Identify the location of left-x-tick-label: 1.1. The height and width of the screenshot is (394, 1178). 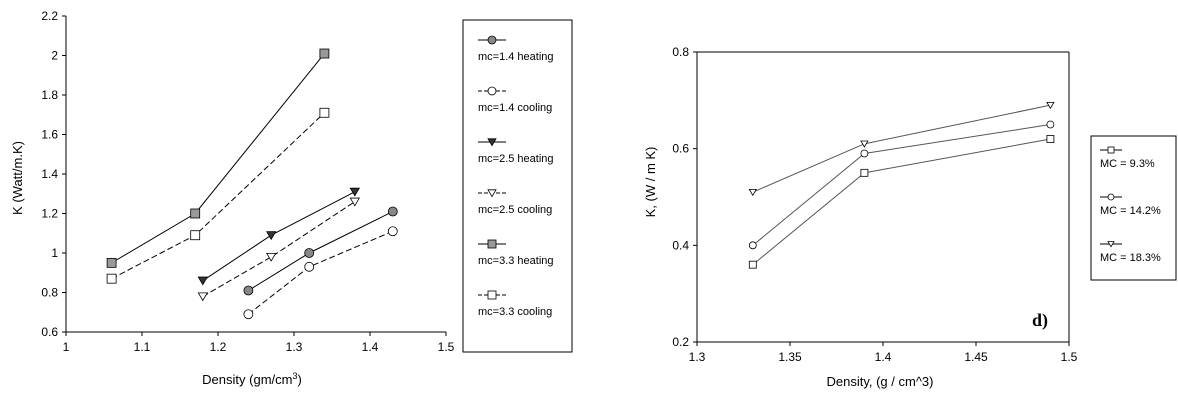
(142, 347).